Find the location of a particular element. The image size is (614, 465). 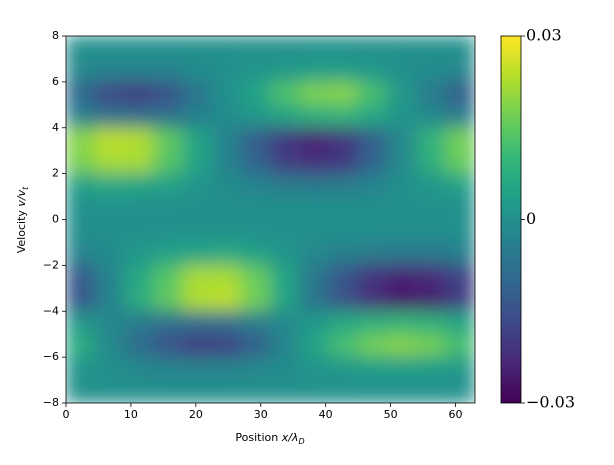

y-tick-label: 8 is located at coordinates (55, 35).